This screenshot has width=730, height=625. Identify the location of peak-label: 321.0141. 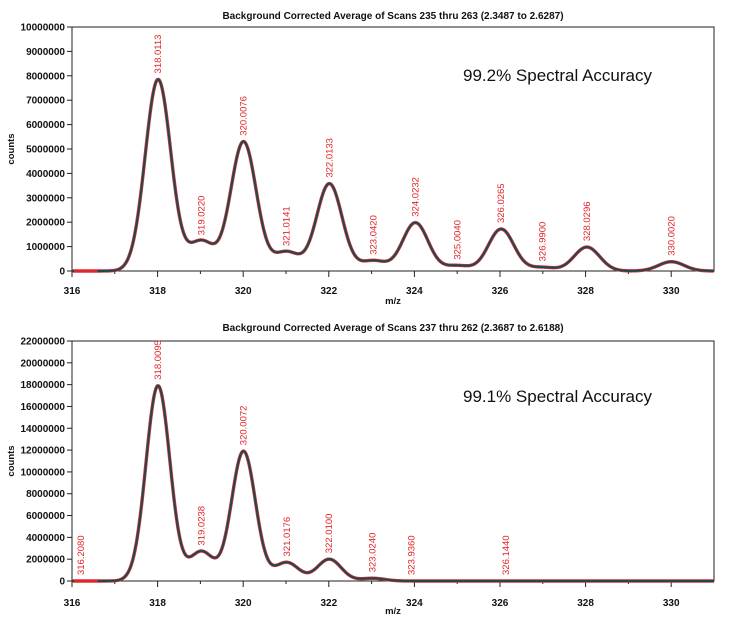
(287, 226).